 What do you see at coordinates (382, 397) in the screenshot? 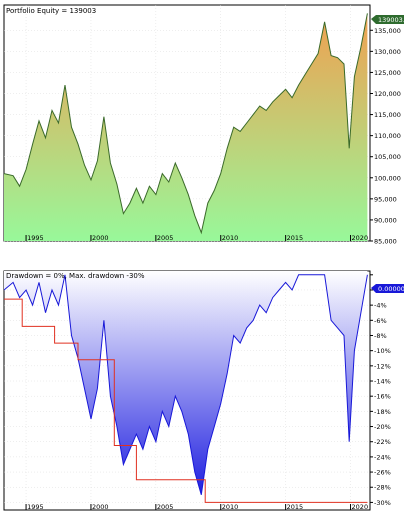
I see `drawdown-y-tick-label: -16%` at bounding box center [382, 397].